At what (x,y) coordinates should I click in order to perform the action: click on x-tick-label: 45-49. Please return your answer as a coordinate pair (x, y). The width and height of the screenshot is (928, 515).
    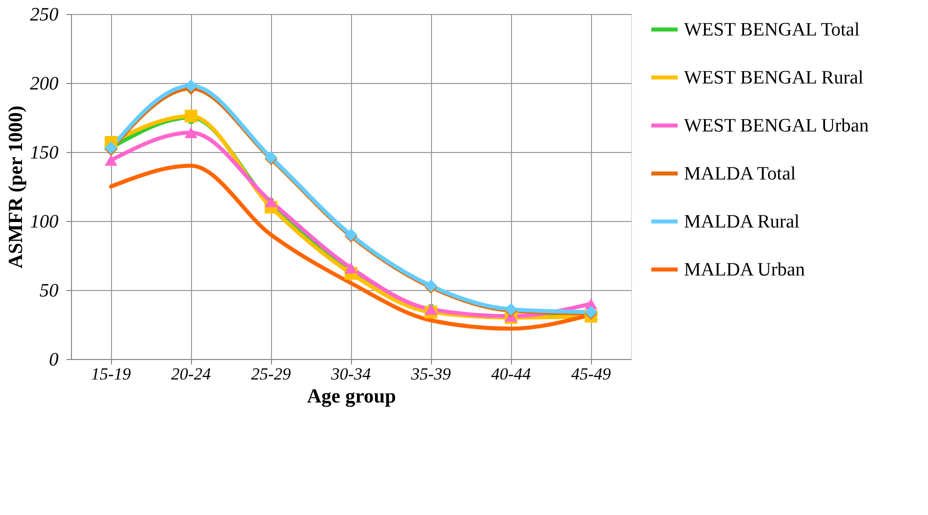
    Looking at the image, I should click on (591, 374).